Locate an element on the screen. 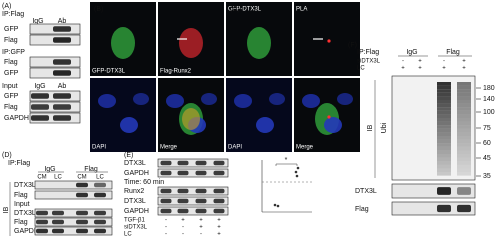 The height and width of the screenshot is (240, 500). blot-ubi is located at coordinates (433, 128).